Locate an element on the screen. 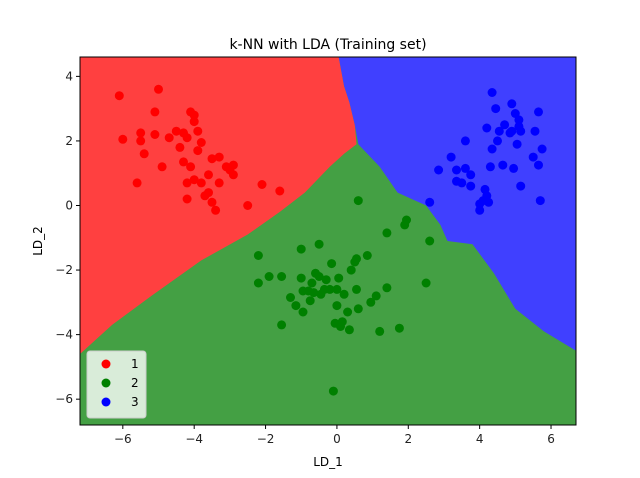  legend-label-class-1: 1 is located at coordinates (135, 364).